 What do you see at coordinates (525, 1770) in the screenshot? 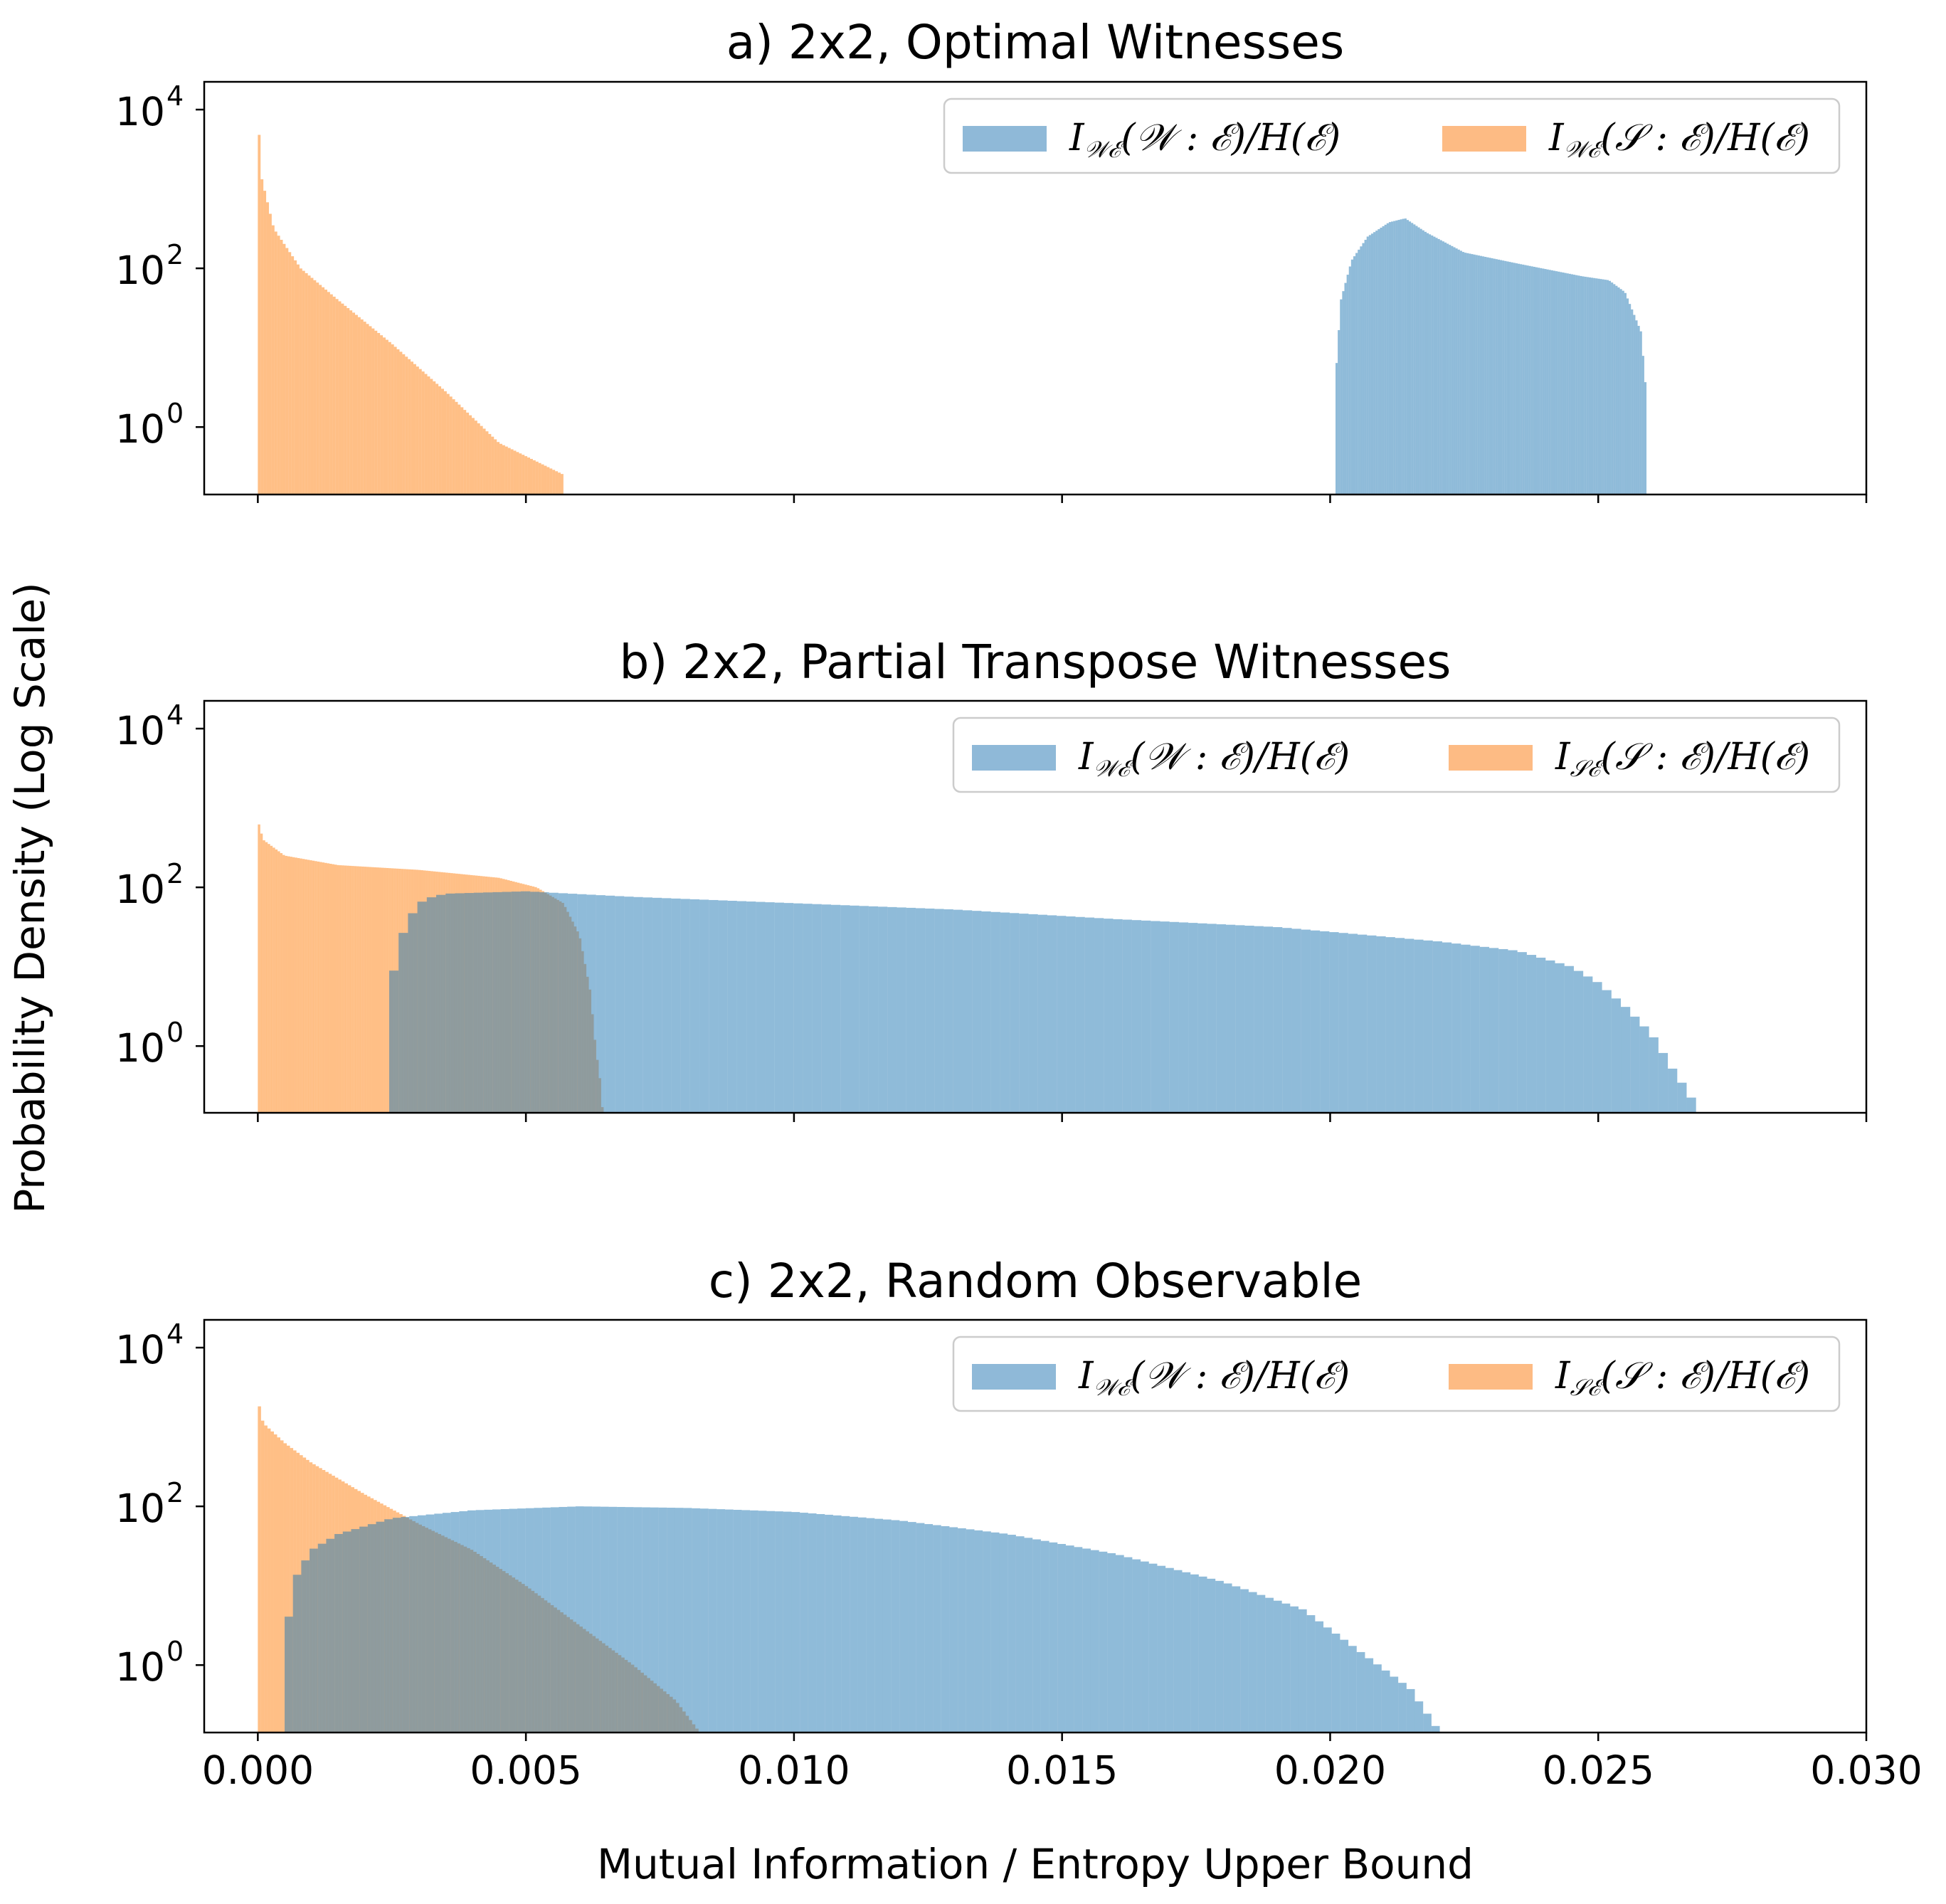
I see `x-tick-label: 0.005` at bounding box center [525, 1770].